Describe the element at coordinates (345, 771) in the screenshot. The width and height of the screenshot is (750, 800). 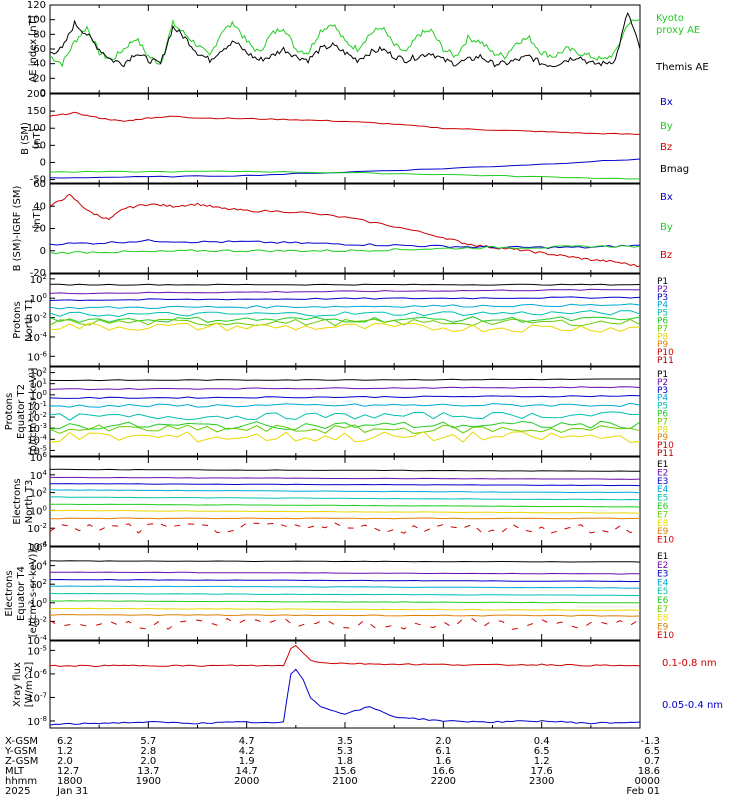
I see `ephem-value: 15.6` at that location.